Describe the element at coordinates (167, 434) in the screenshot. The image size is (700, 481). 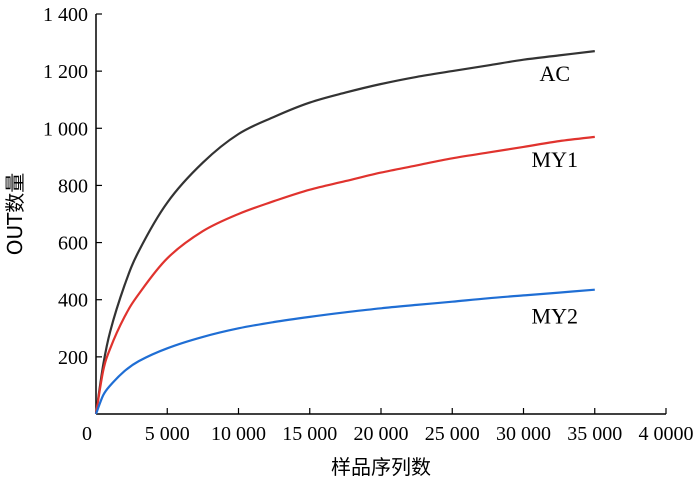
I see `x-tick-label: 5 000` at that location.